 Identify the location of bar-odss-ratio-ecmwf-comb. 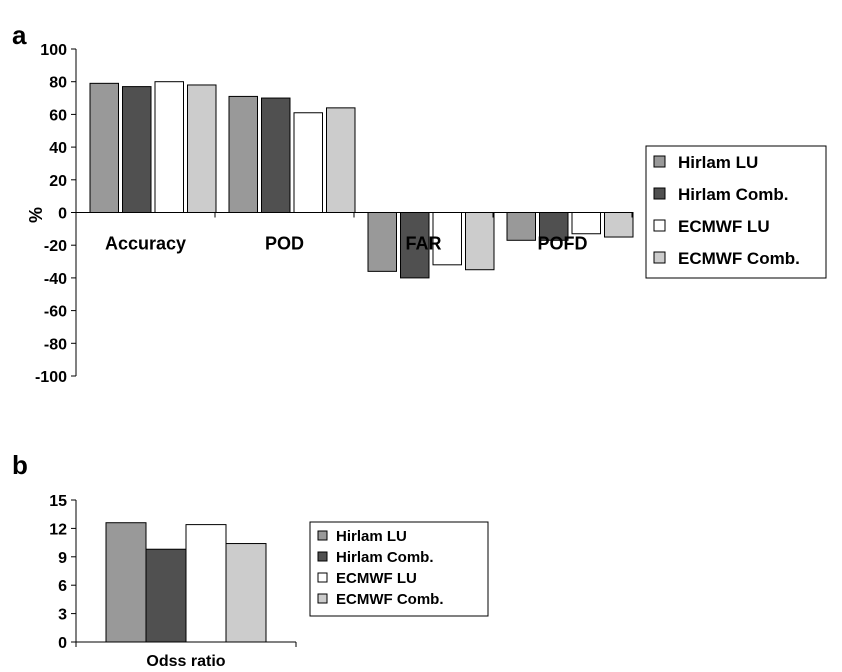
(246, 593).